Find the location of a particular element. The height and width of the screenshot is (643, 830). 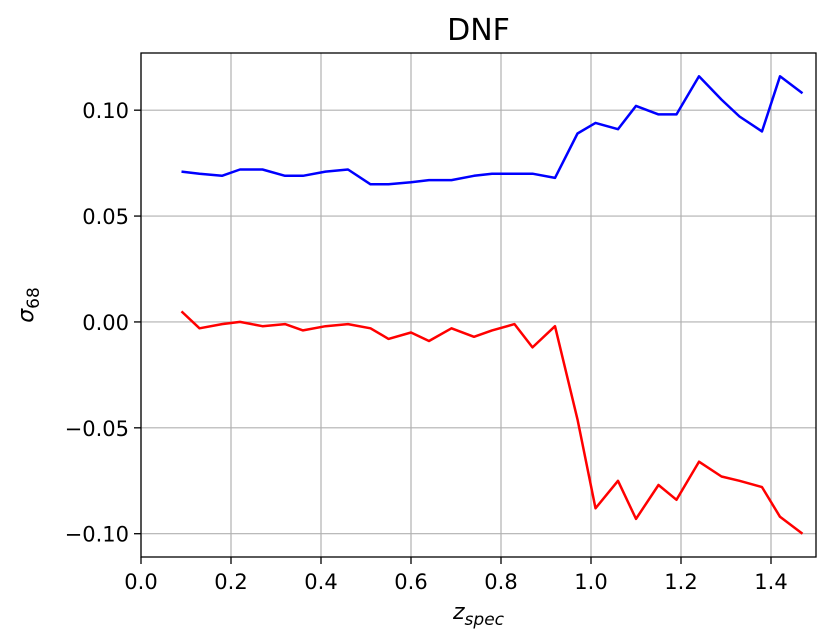

y-axis-ticks: −0.10 −0.05 0.00 0.05 0.10 is located at coordinates (103, 323).